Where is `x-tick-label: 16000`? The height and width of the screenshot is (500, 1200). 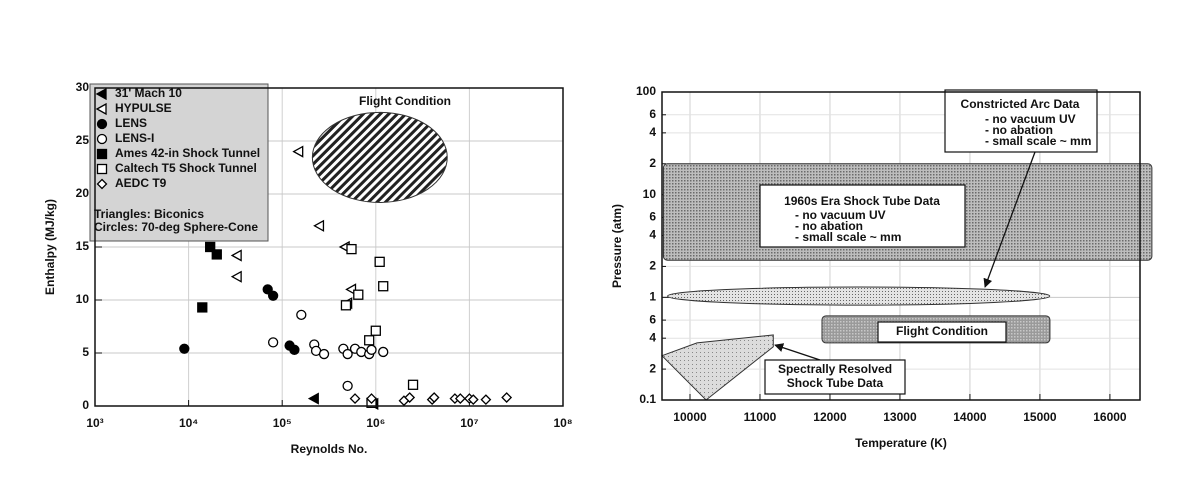
x-tick-label: 16000 is located at coordinates (1110, 417).